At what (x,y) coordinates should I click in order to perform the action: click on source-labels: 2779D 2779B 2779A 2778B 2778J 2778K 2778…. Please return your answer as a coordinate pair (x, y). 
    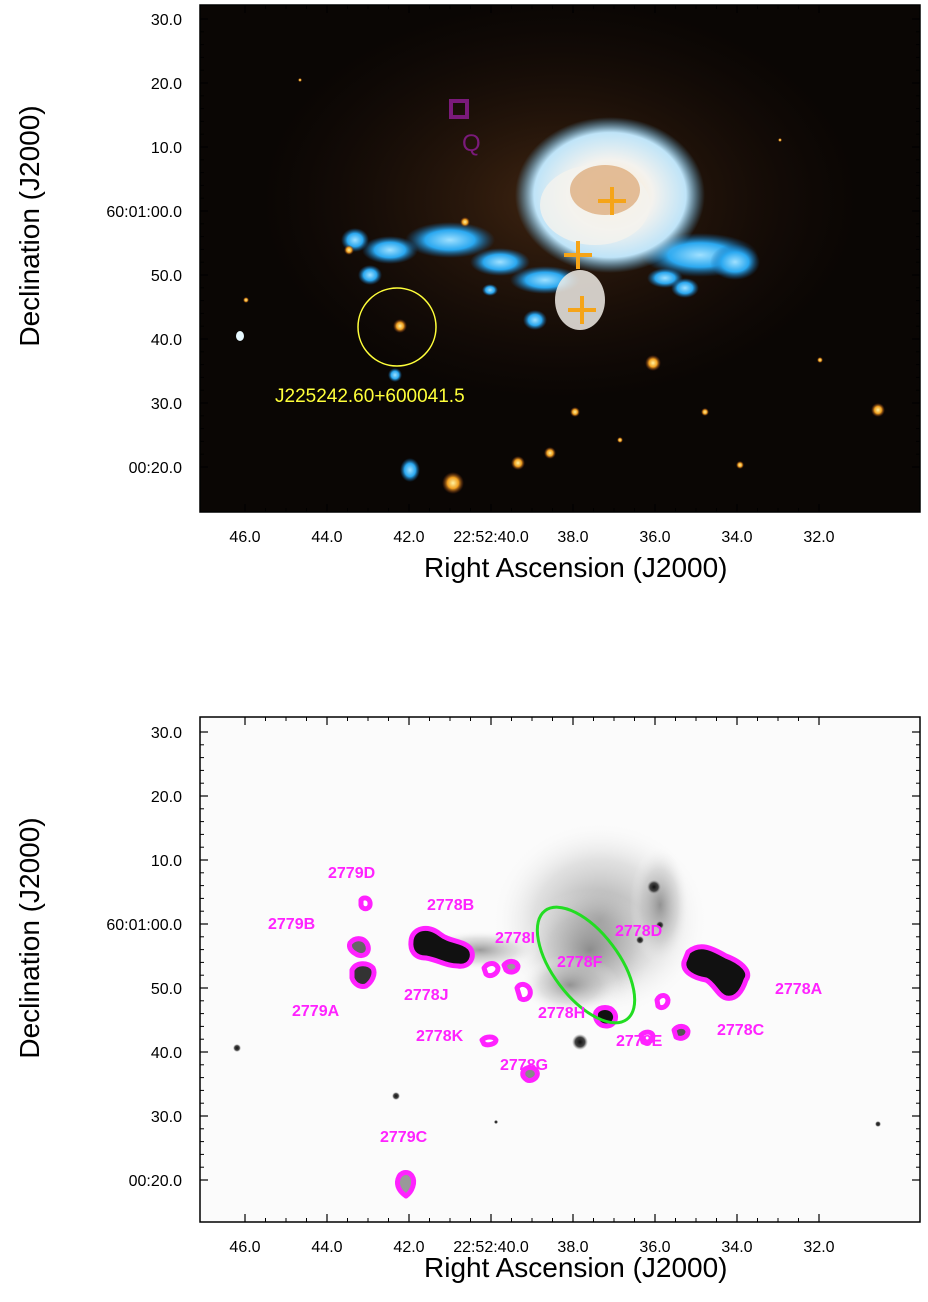
    Looking at the image, I should click on (545, 1005).